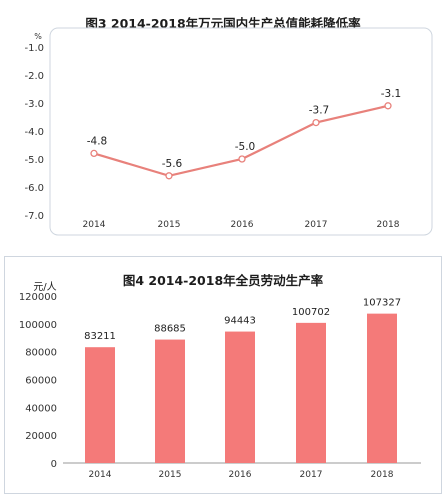 The image size is (446, 500). I want to click on energy-y-tick-label: -6.0, so click(34, 188).